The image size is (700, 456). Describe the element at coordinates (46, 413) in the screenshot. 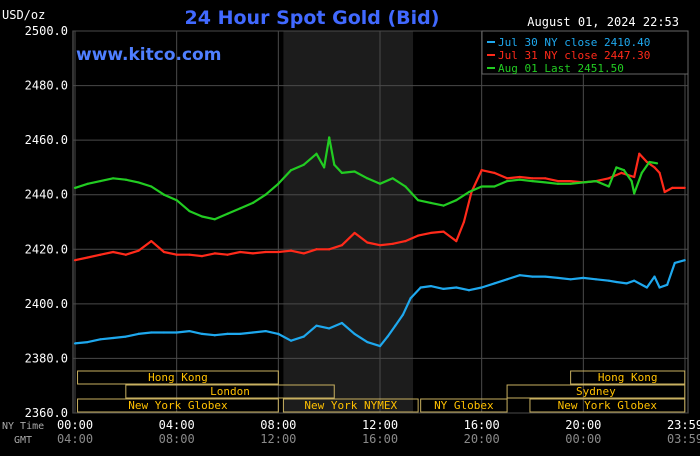

I see `y-tick-label: 2360.0` at that location.